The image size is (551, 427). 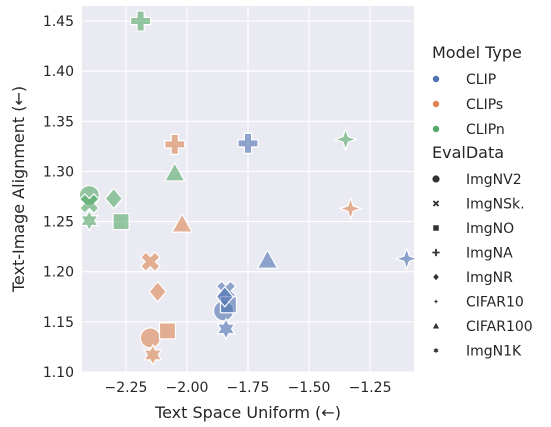 I want to click on legend-swatch-clipn, so click(x=436, y=129).